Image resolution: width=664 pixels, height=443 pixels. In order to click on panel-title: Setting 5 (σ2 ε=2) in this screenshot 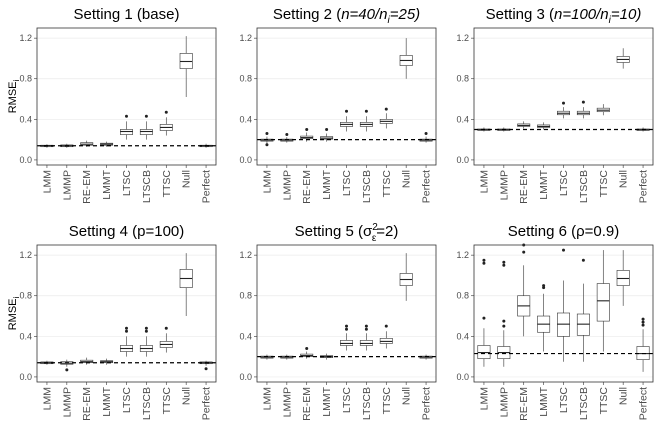, I will do `click(347, 233)`.